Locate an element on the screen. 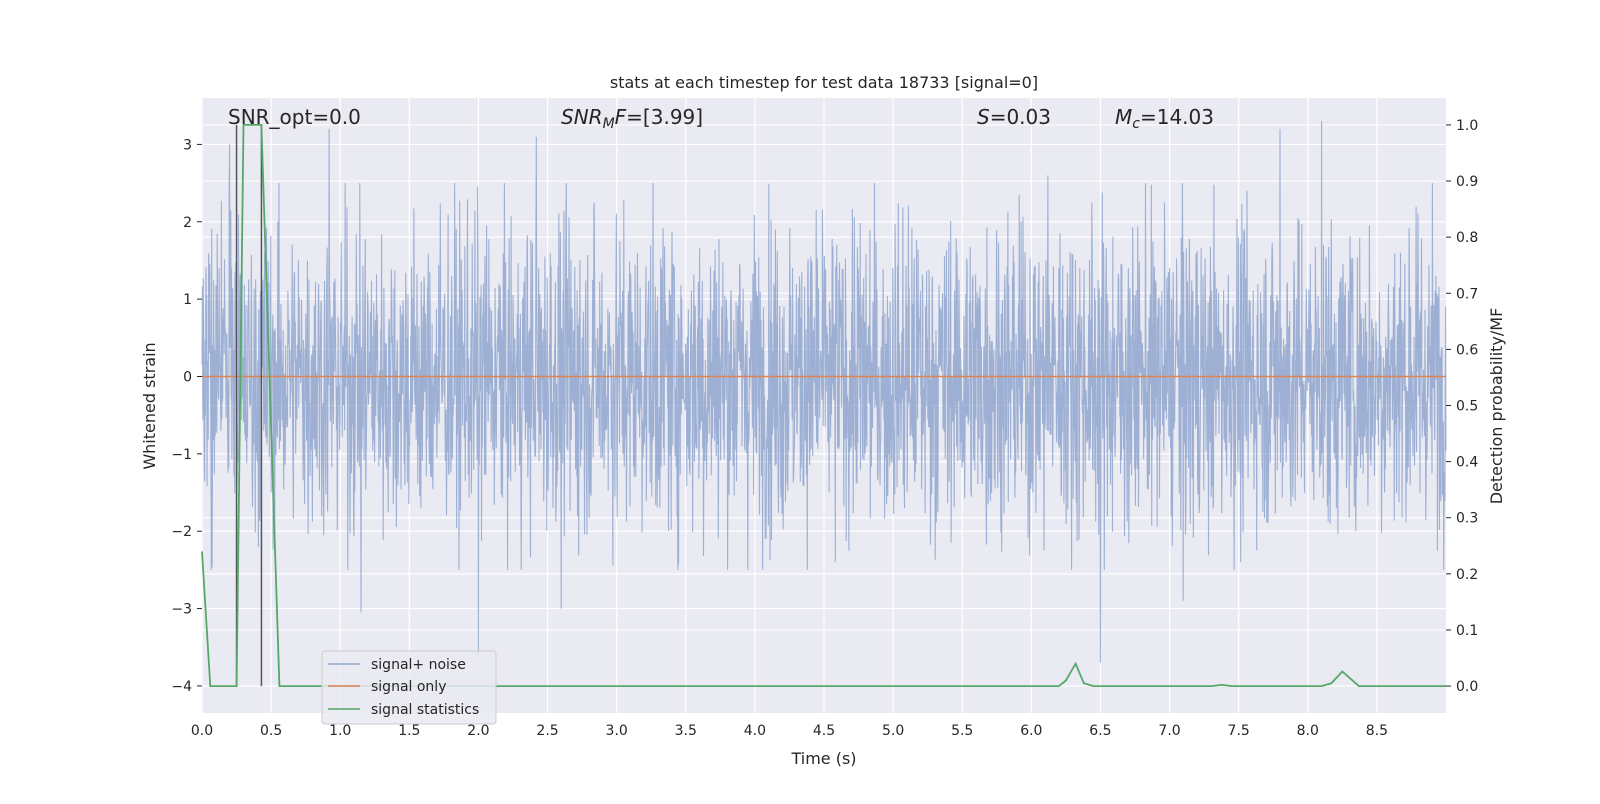 Image resolution: width=1600 pixels, height=804 pixels. y-tick-label-left: 1 is located at coordinates (187, 300).